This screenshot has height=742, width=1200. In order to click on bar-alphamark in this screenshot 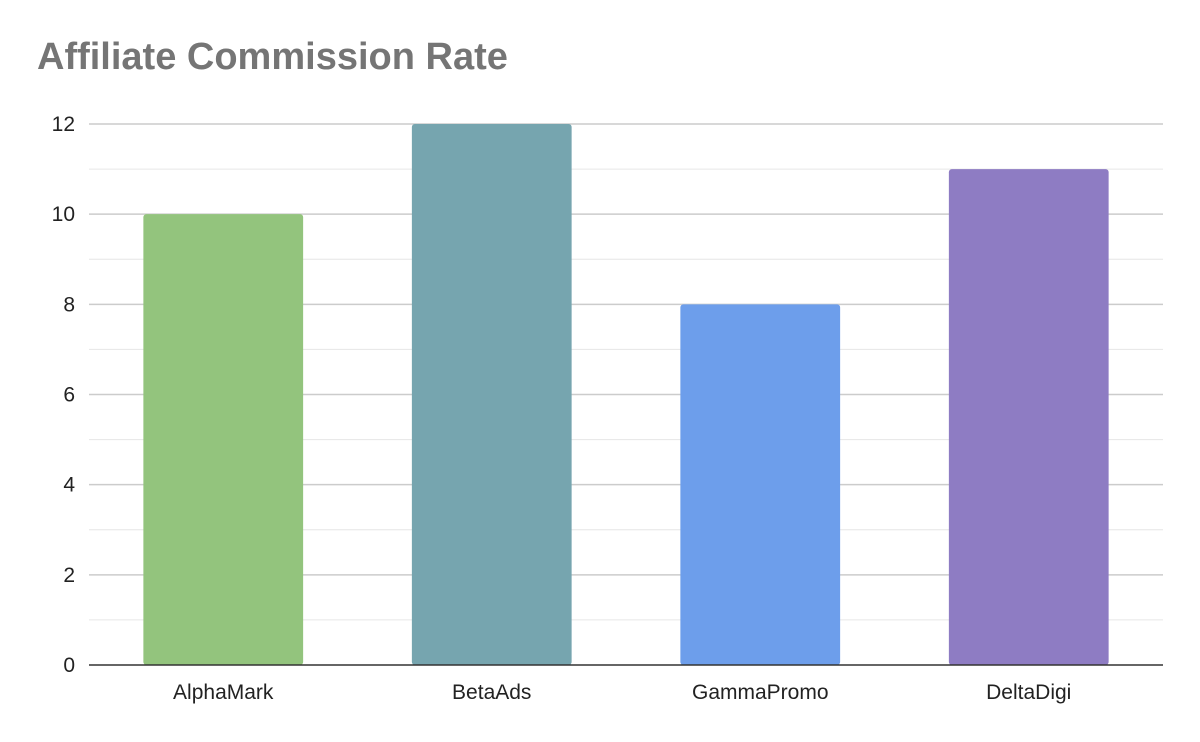, I will do `click(223, 439)`.